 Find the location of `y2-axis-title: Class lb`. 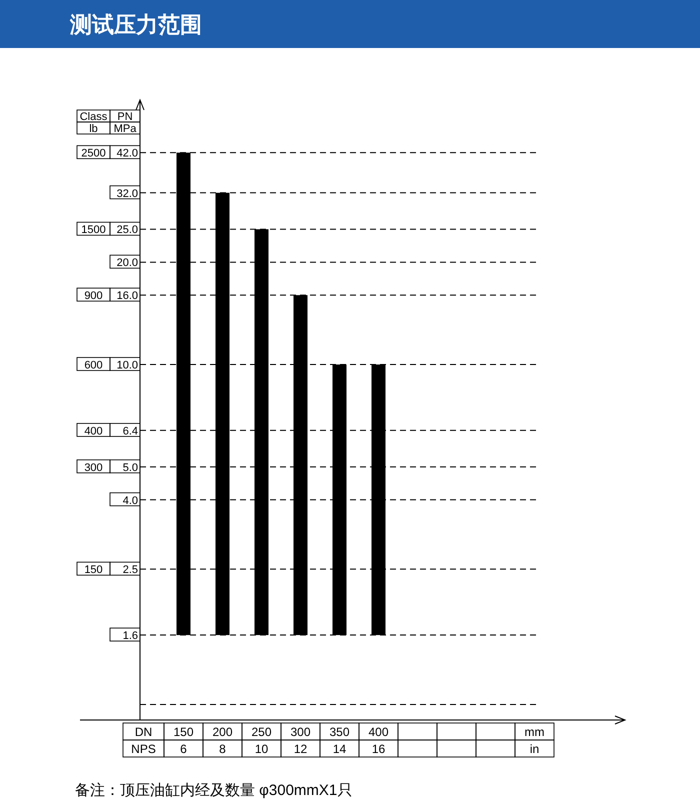

y2-axis-title: Class lb is located at coordinates (94, 123).